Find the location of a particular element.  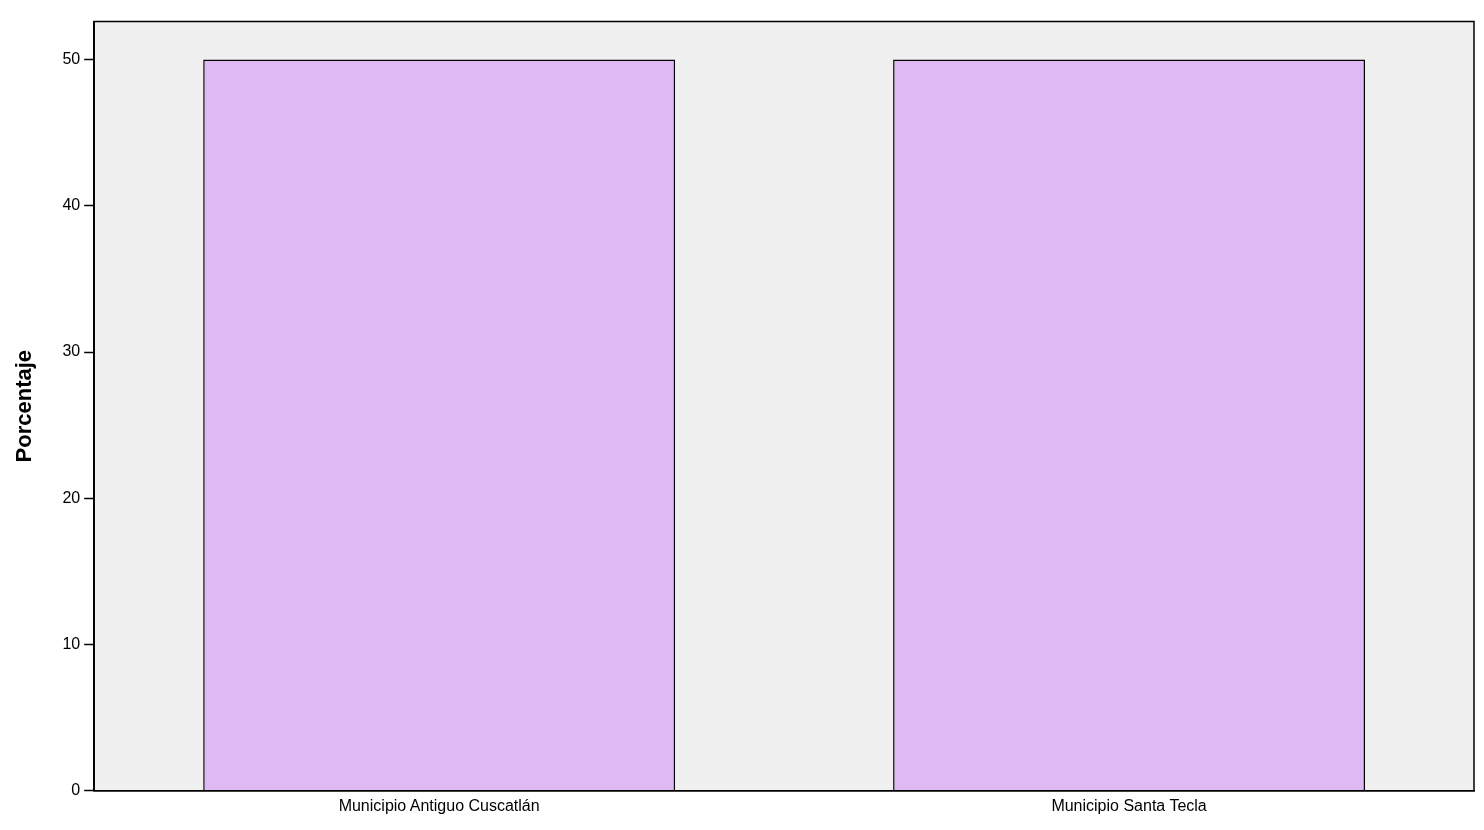

y-tick-label: 20 is located at coordinates (71, 497).